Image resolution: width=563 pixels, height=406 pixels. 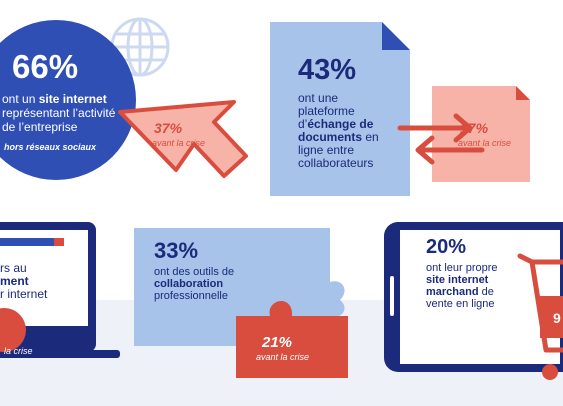 I want to click on exchange-arrows-icon, so click(x=441, y=139).